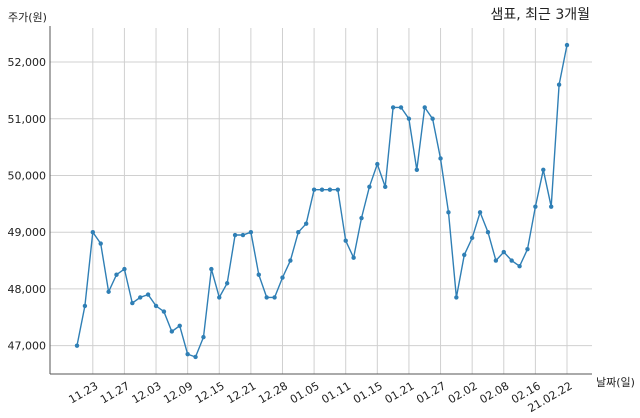  Describe the element at coordinates (210, 392) in the screenshot. I see `x-tick-label: 12.15` at that location.